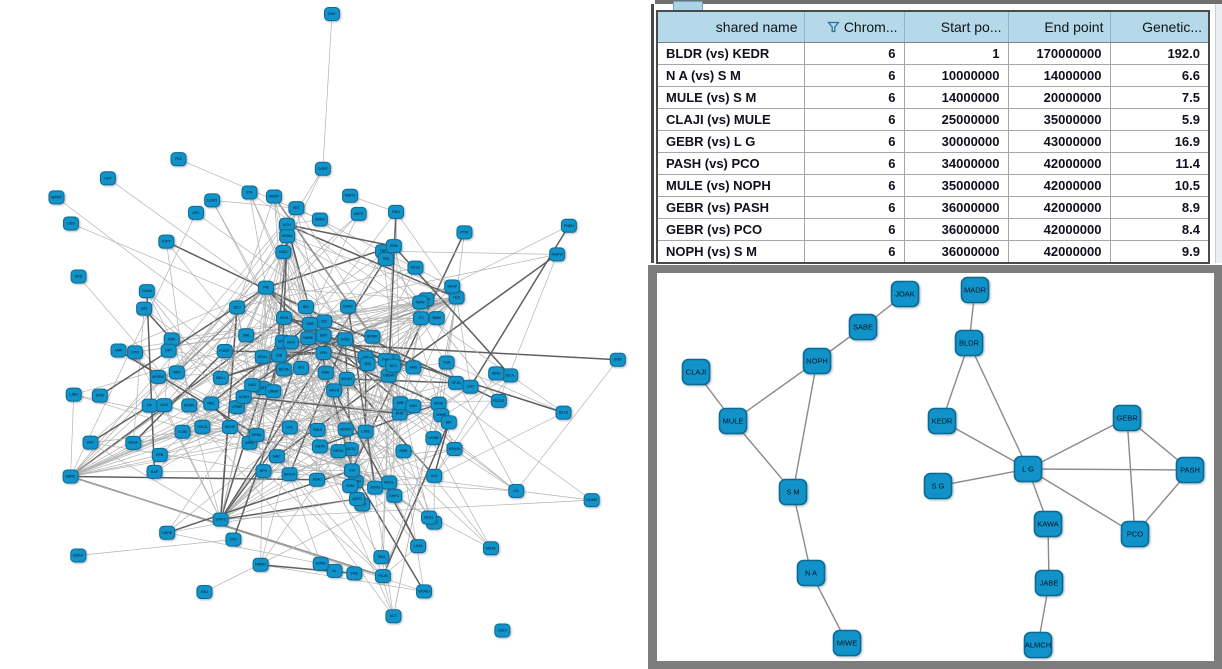  Describe the element at coordinates (938, 486) in the screenshot. I see `subnetwork-node-S-G: S G` at that location.